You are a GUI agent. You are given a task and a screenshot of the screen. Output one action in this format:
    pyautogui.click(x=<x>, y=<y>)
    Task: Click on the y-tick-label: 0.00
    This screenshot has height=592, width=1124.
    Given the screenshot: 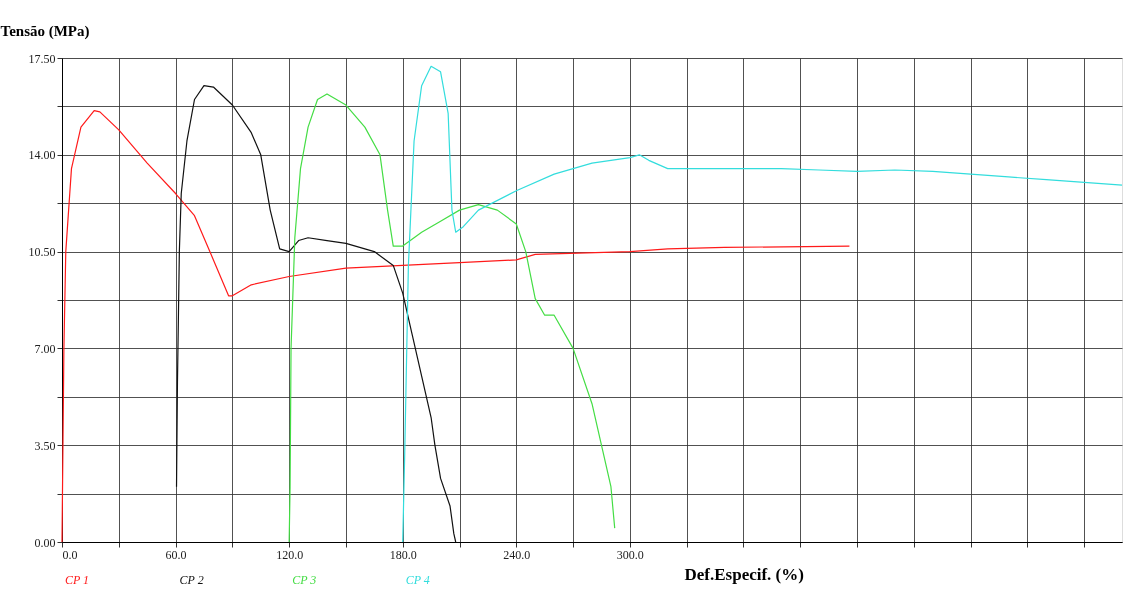 What is the action you would take?
    pyautogui.click(x=45, y=542)
    